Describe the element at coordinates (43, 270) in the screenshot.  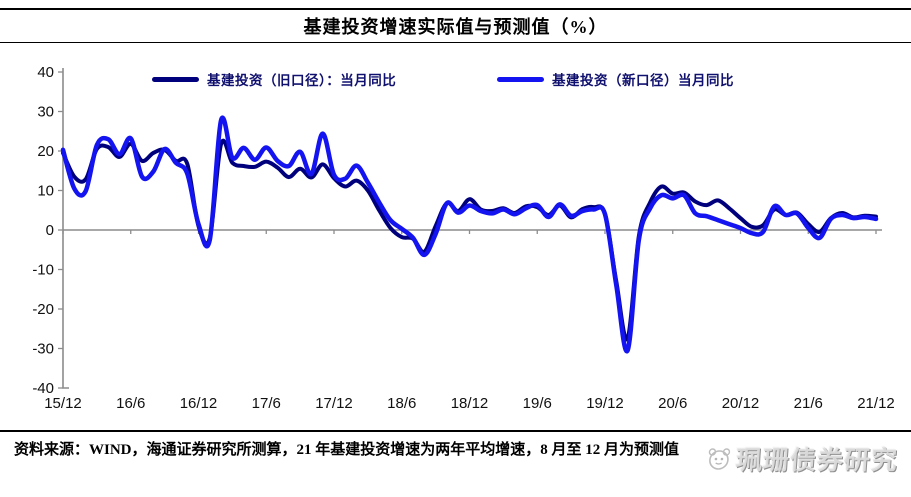
I see `y-tick-label: -10` at that location.